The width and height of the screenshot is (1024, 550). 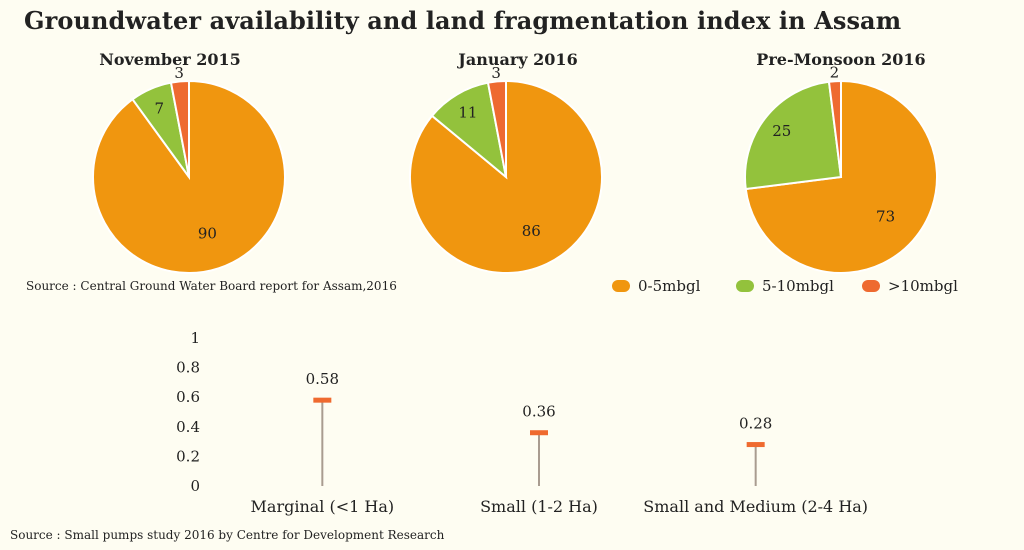 I want to click on pie-title-november-2015: November 2015, so click(x=170, y=59).